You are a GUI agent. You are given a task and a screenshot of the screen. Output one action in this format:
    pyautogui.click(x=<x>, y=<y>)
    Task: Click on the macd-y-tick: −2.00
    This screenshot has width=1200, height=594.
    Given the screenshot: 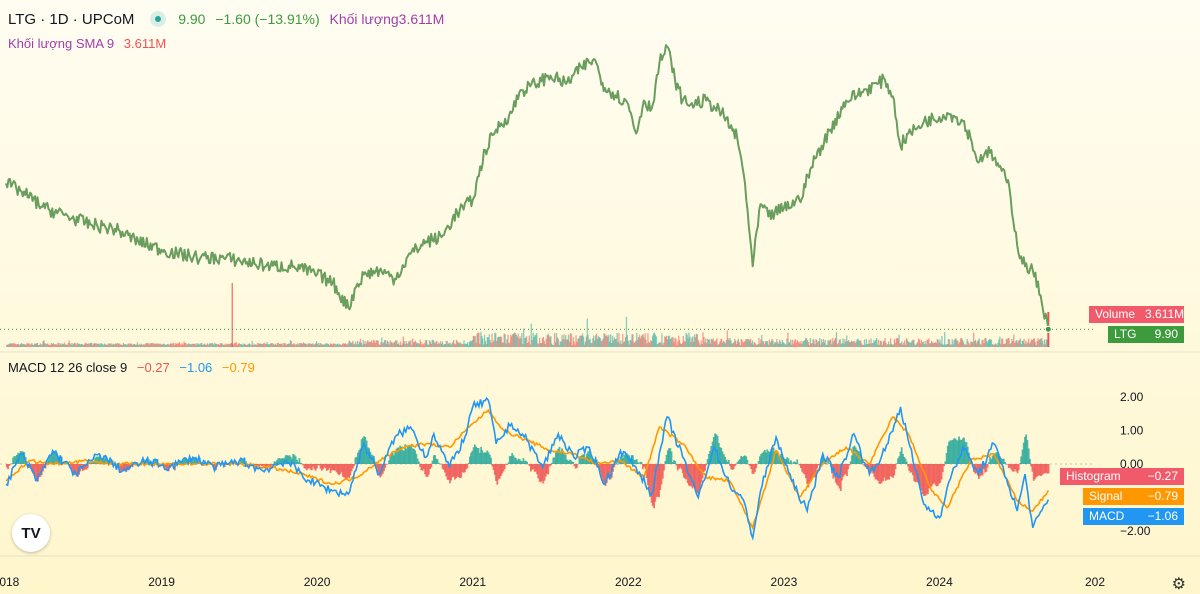 What is the action you would take?
    pyautogui.click(x=1135, y=531)
    